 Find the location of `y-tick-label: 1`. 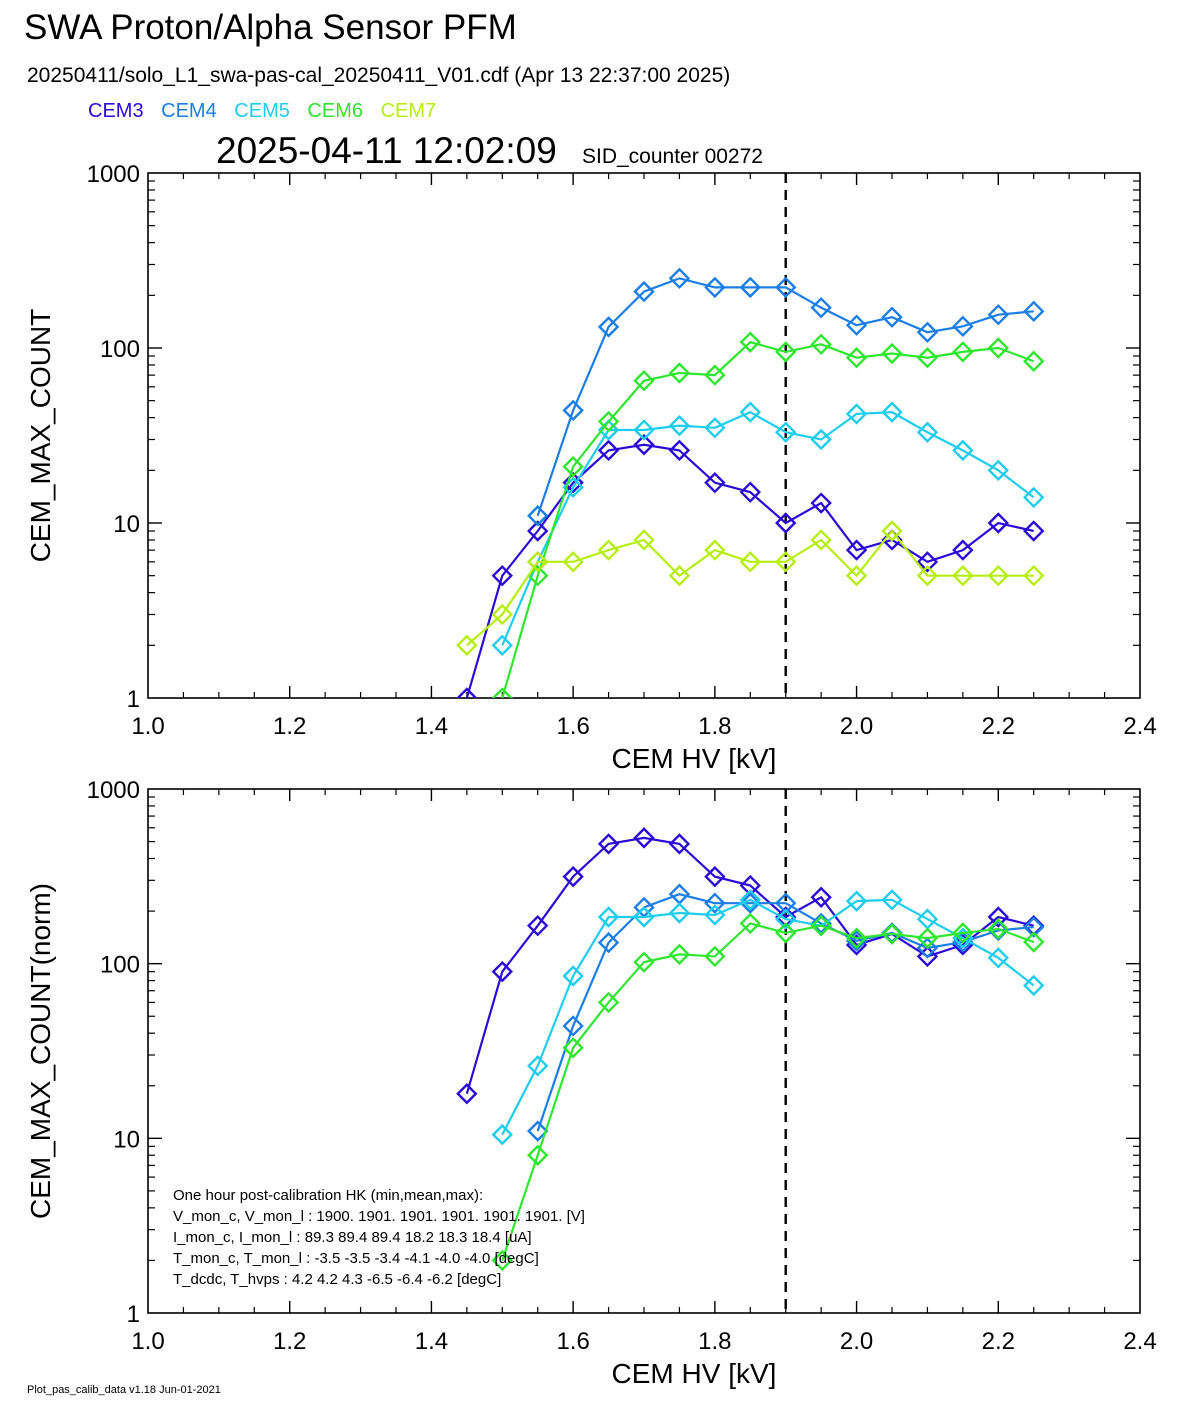

y-tick-label: 1 is located at coordinates (133, 699).